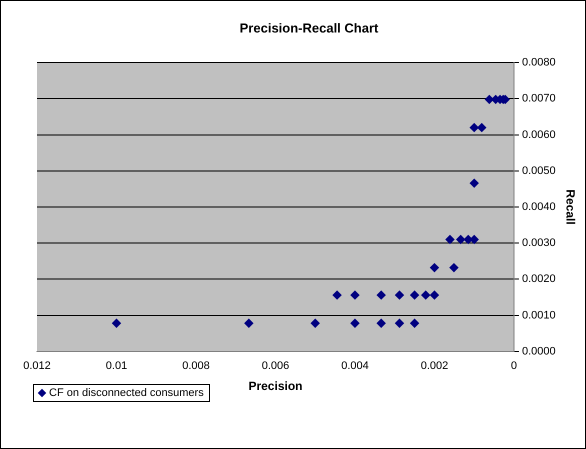 The height and width of the screenshot is (449, 586). What do you see at coordinates (514, 366) in the screenshot?
I see `x-tick-label: 0` at bounding box center [514, 366].